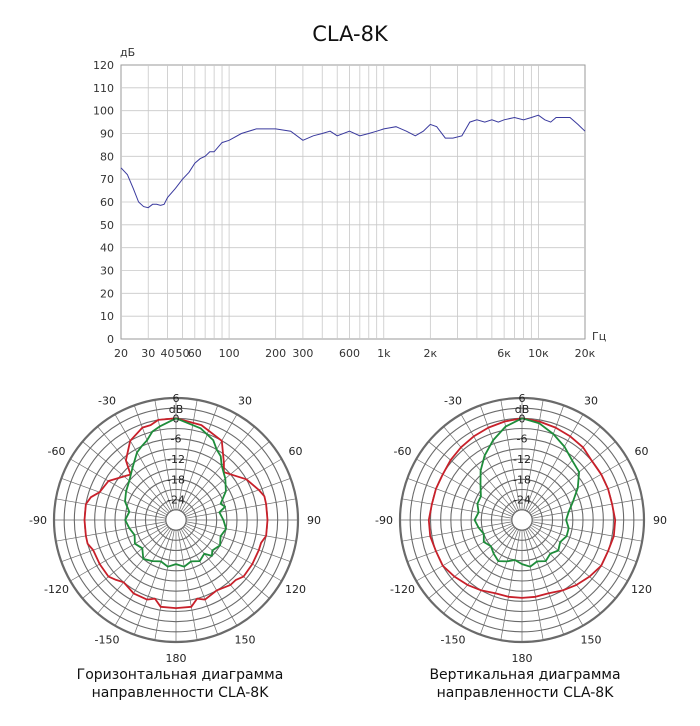  I want to click on frequency-series, so click(353, 161).